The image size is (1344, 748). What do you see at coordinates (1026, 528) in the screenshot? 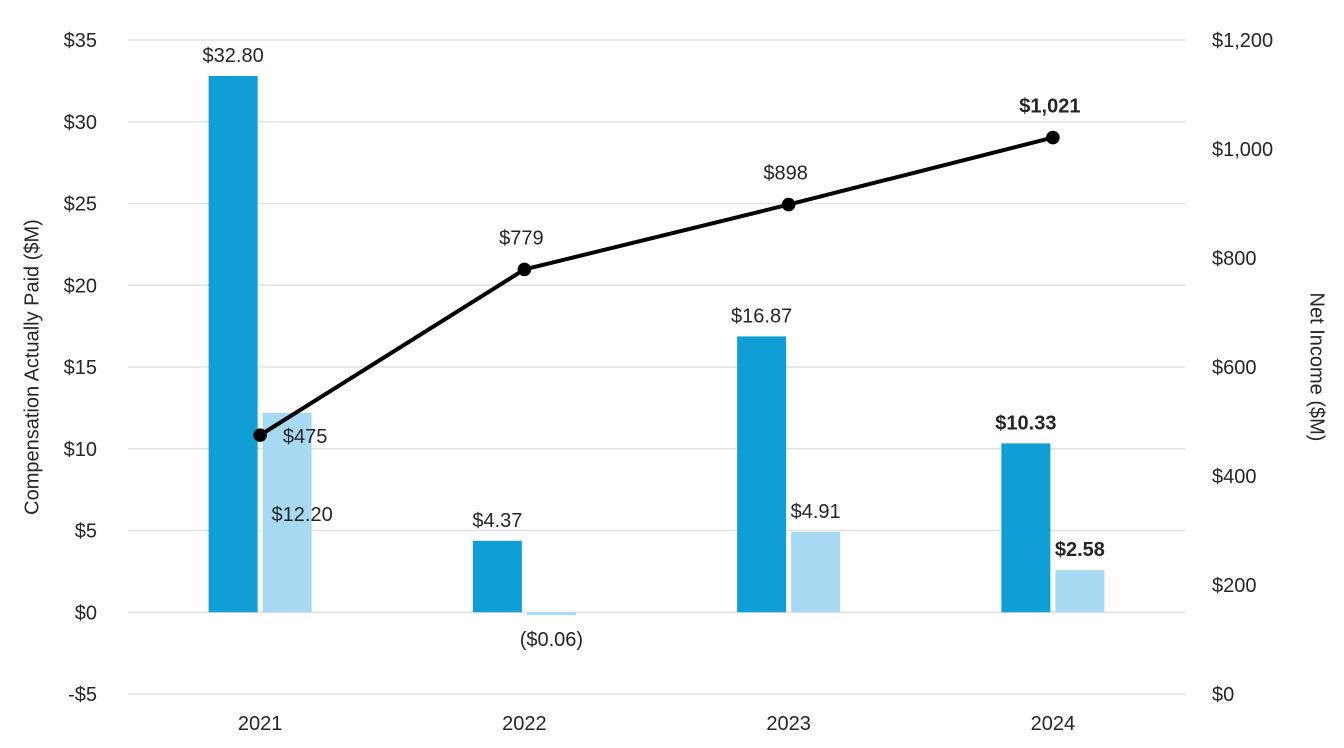
I see `bar-compensation-actually-paid-peo-2024` at bounding box center [1026, 528].